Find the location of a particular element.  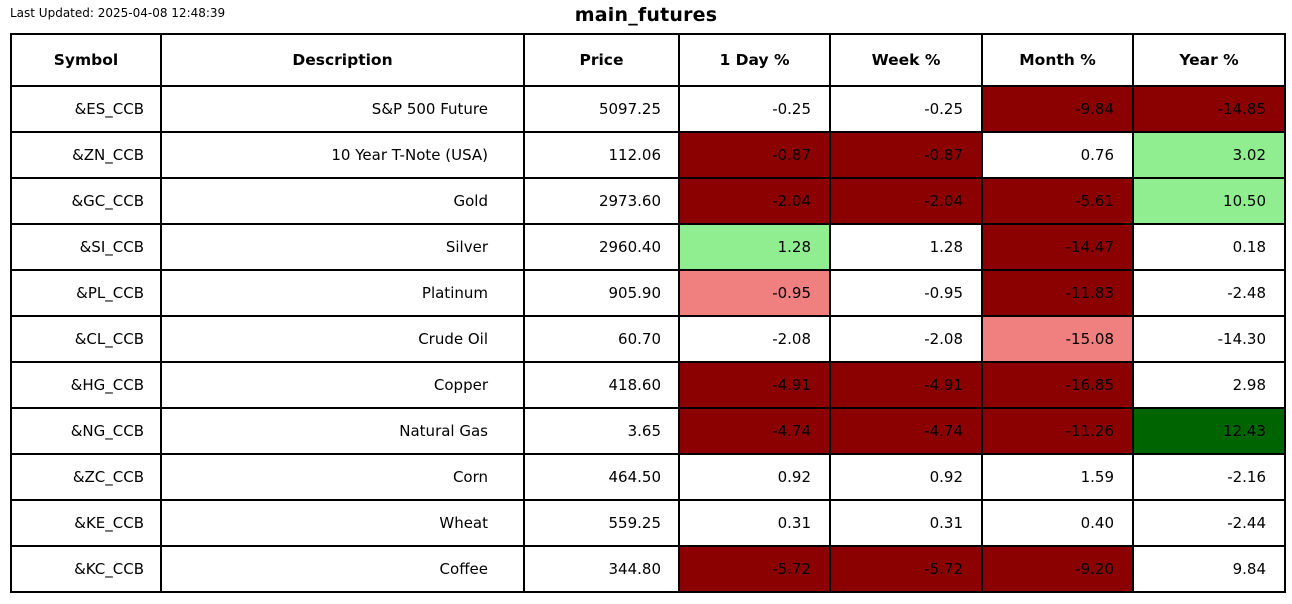

1-day-pct-cell: -2.08 is located at coordinates (754, 339).